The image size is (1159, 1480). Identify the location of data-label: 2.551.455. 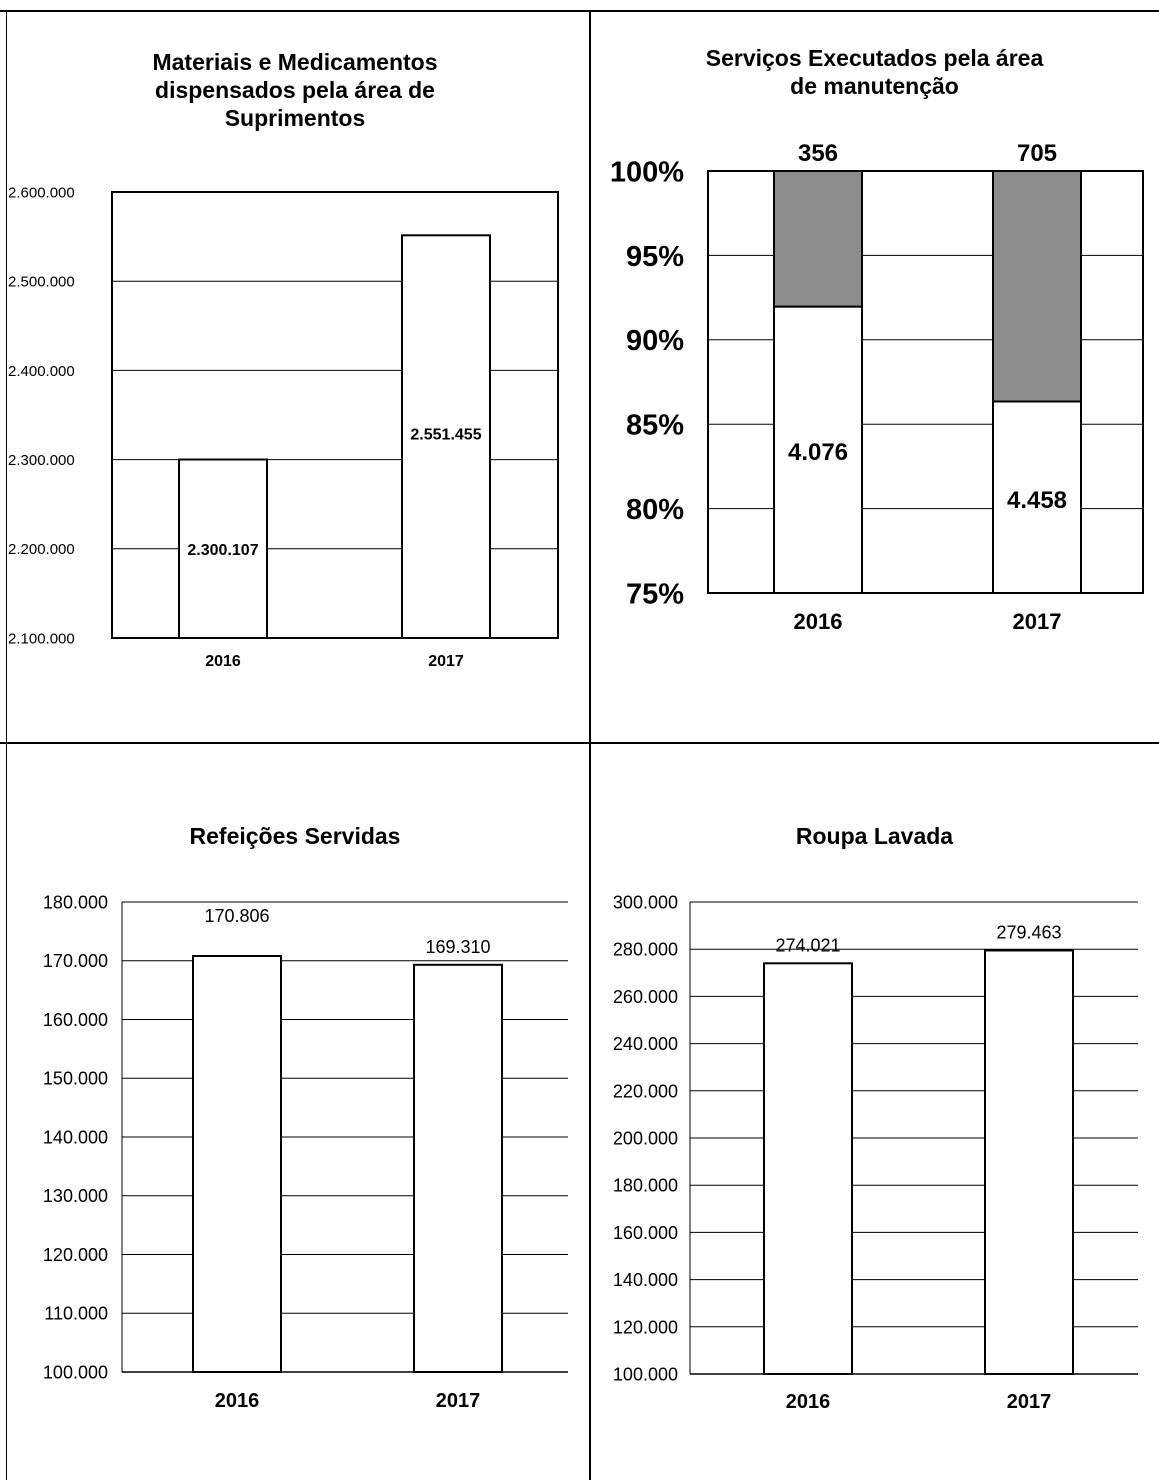
(445, 435).